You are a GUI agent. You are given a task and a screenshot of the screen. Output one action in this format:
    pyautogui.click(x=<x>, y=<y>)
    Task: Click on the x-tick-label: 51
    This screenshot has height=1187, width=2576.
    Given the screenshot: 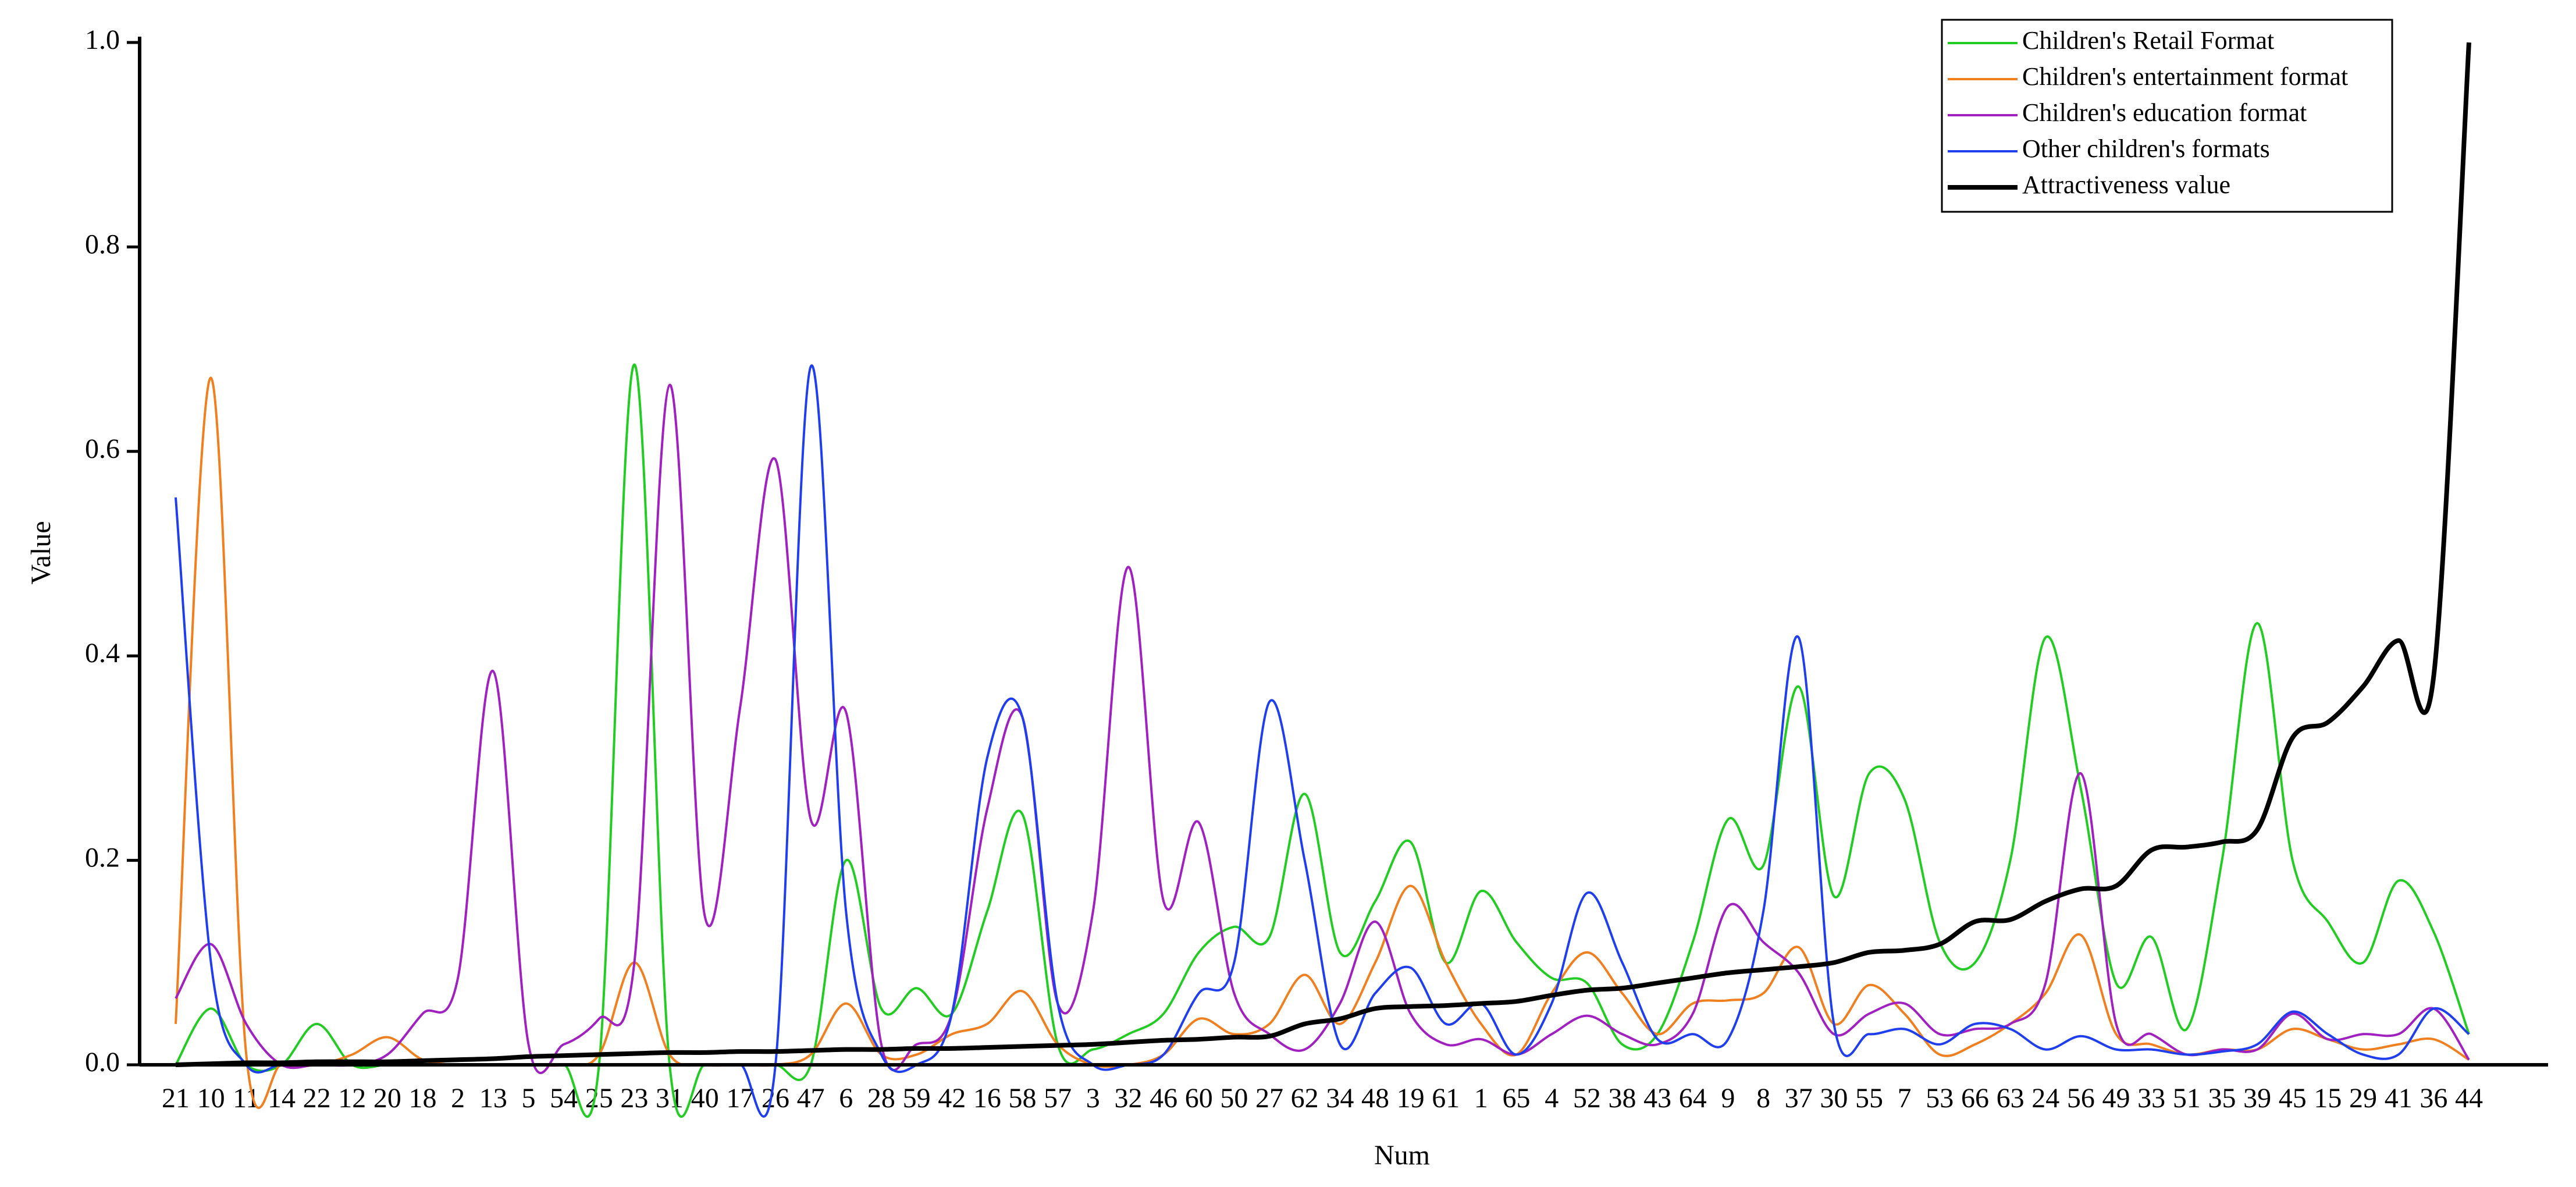 What is the action you would take?
    pyautogui.click(x=2187, y=1098)
    